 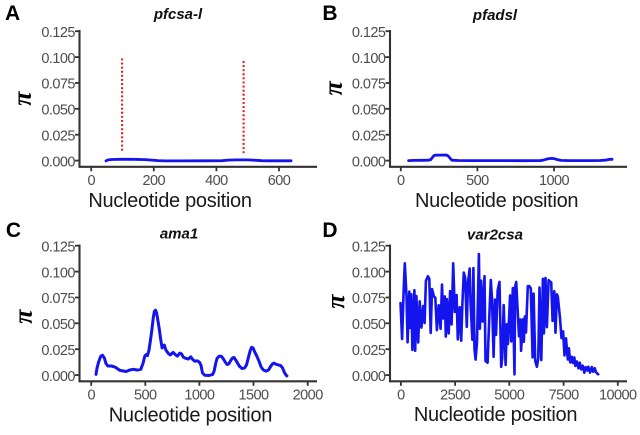 I want to click on svg-text: ama1, so click(x=179, y=234).